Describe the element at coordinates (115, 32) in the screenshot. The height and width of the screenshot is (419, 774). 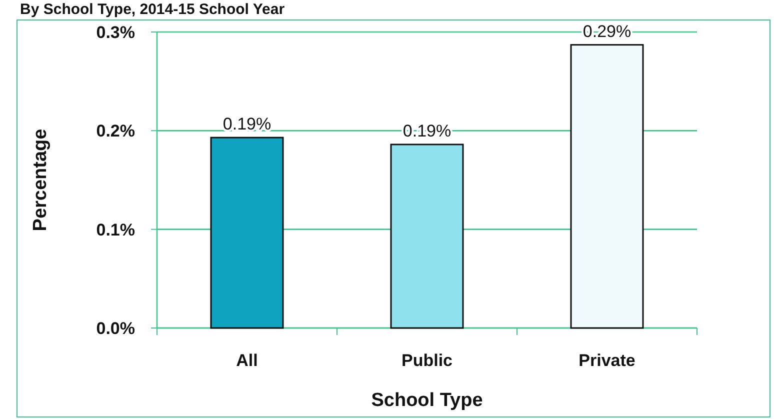
I see `y-tick-label: 0.3%` at that location.